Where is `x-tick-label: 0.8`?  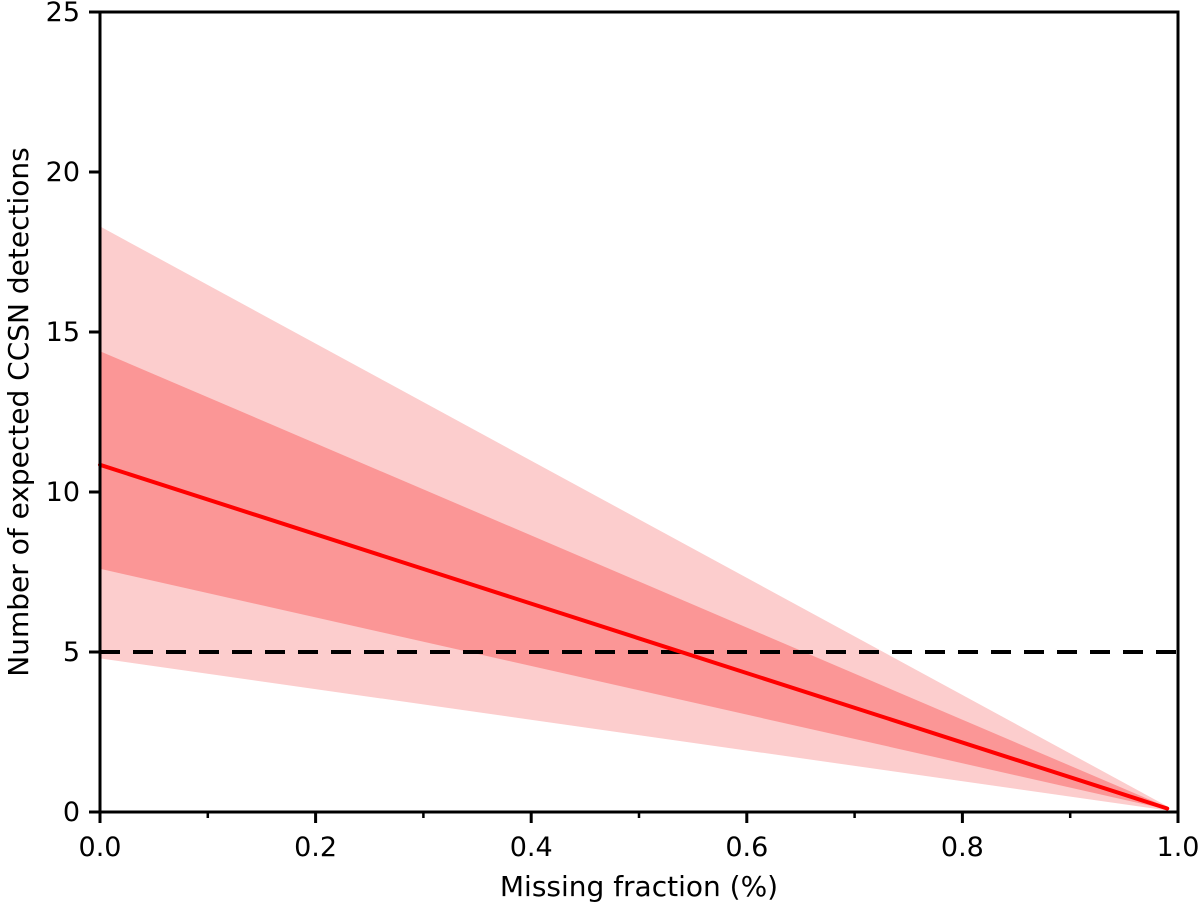
x-tick-label: 0.8 is located at coordinates (962, 847).